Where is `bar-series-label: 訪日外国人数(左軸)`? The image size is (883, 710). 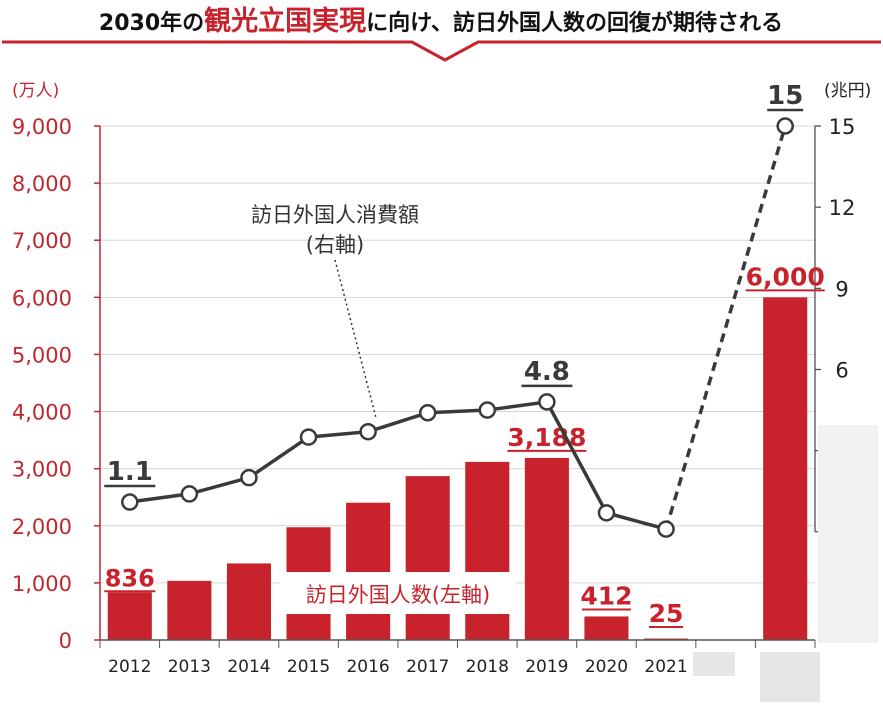 bar-series-label: 訪日外国人数(左軸) is located at coordinates (398, 595).